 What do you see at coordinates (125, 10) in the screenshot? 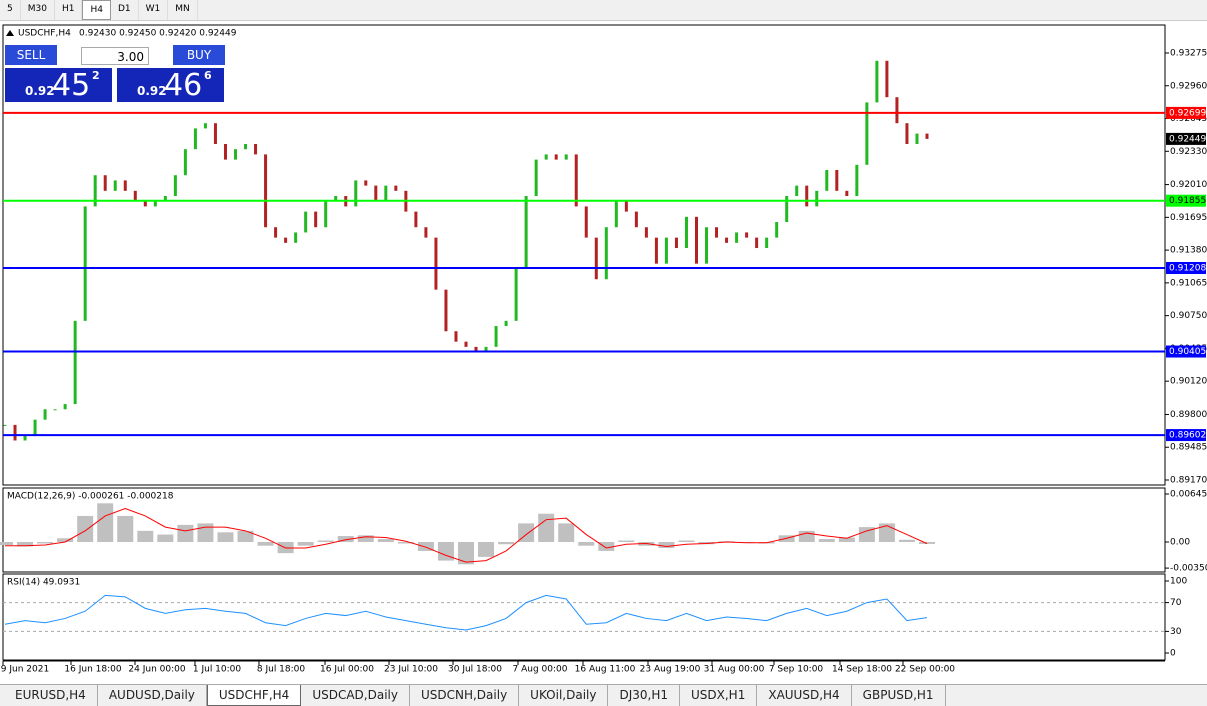
I see `timeframe-button: D1` at bounding box center [125, 10].